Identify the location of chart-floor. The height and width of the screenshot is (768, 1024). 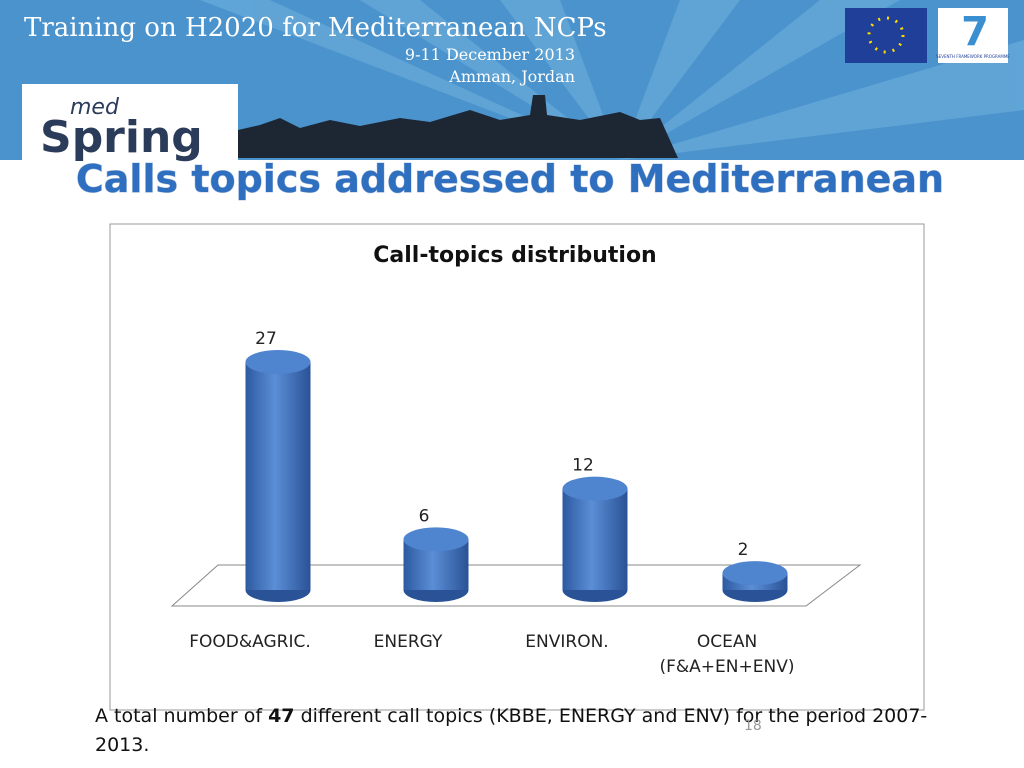
(516, 585).